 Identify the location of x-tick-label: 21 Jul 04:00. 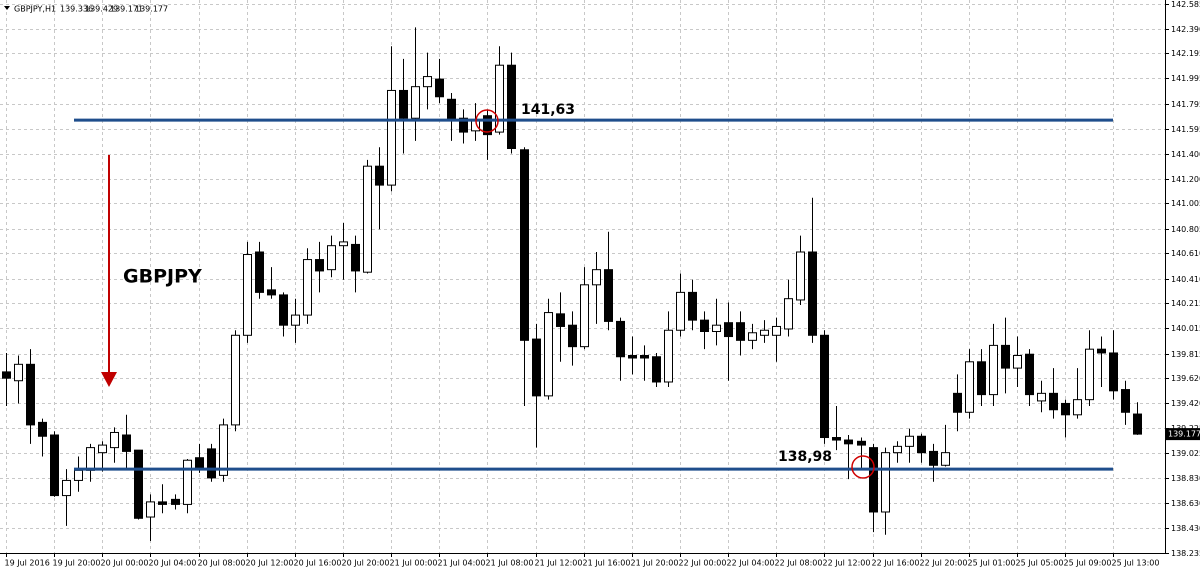
(462, 563).